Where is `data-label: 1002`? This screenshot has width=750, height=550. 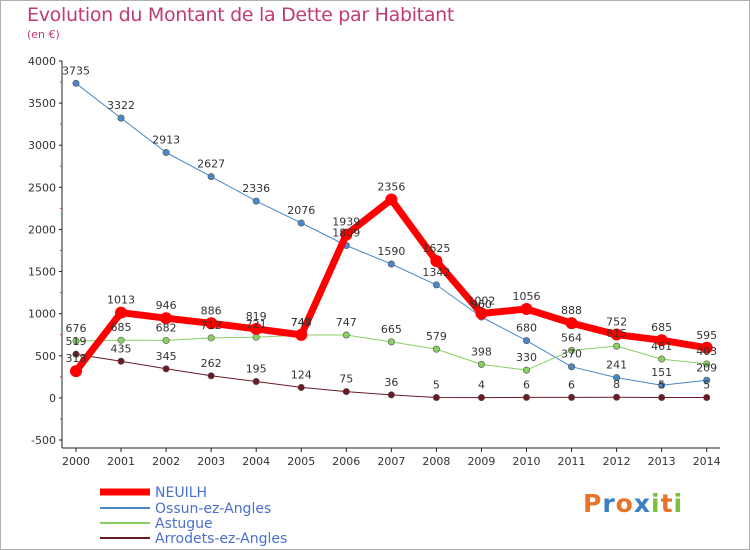
data-label: 1002 is located at coordinates (481, 300).